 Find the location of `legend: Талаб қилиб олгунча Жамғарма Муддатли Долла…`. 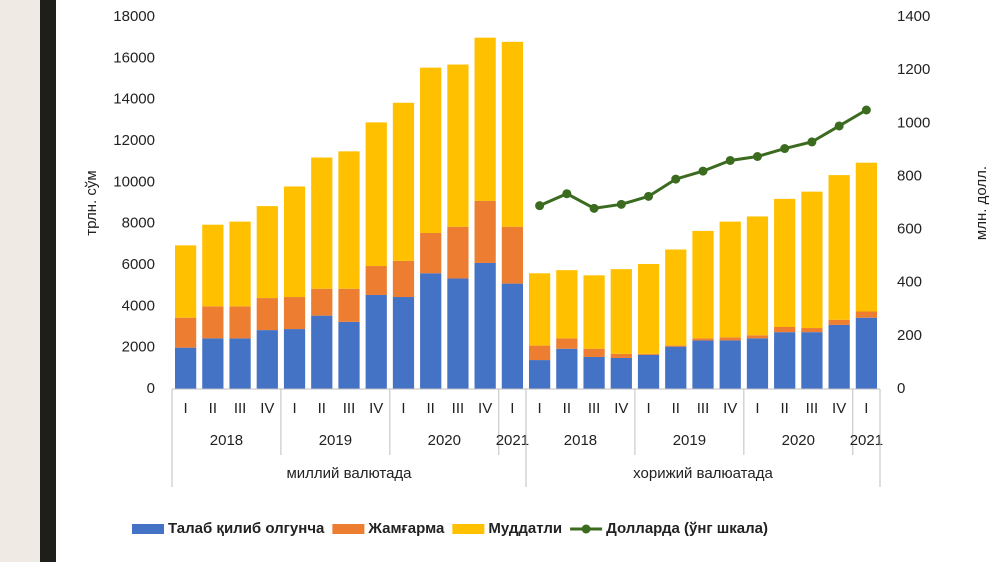

legend: Талаб қилиб олгунча Жамғарма Муддатли Долла… is located at coordinates (450, 528).